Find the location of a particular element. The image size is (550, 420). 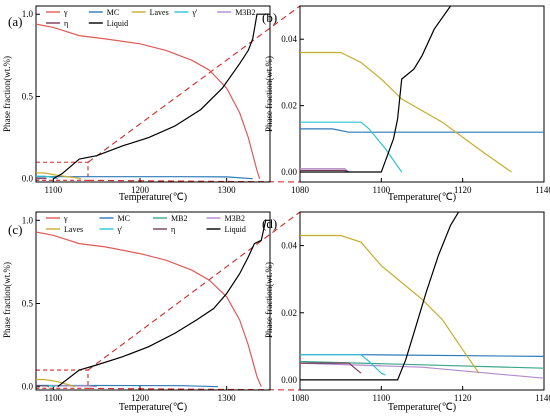

panel-a-xtick-label: 1300 is located at coordinates (227, 190).